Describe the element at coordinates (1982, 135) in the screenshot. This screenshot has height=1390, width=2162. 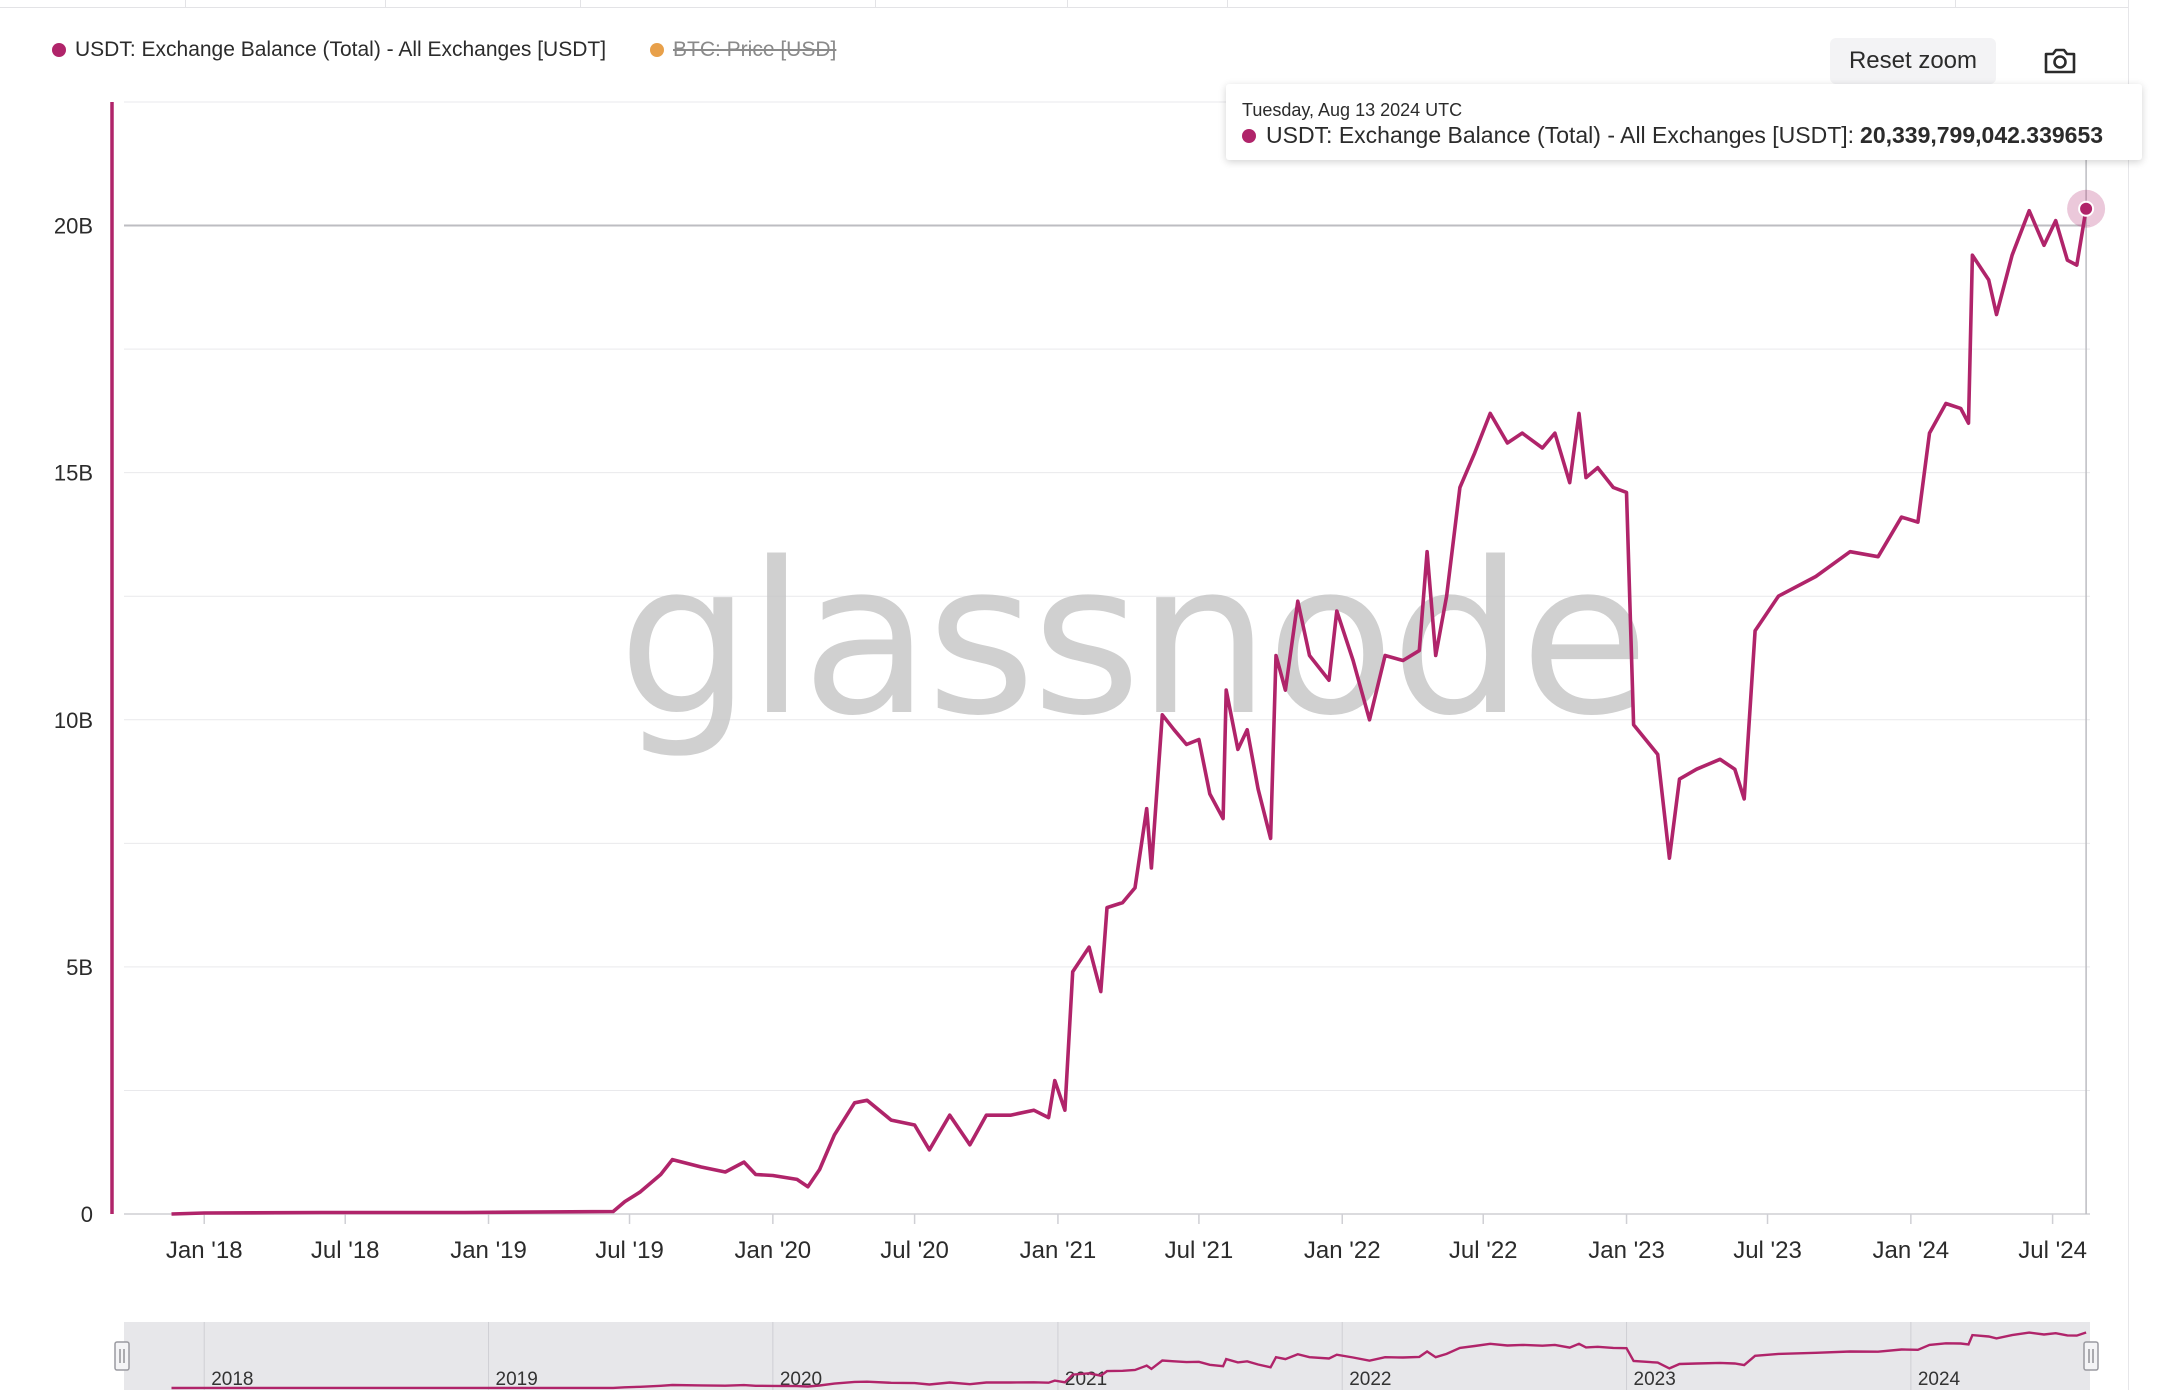
I see `tooltip-value: 20,339,799,042.339653` at that location.